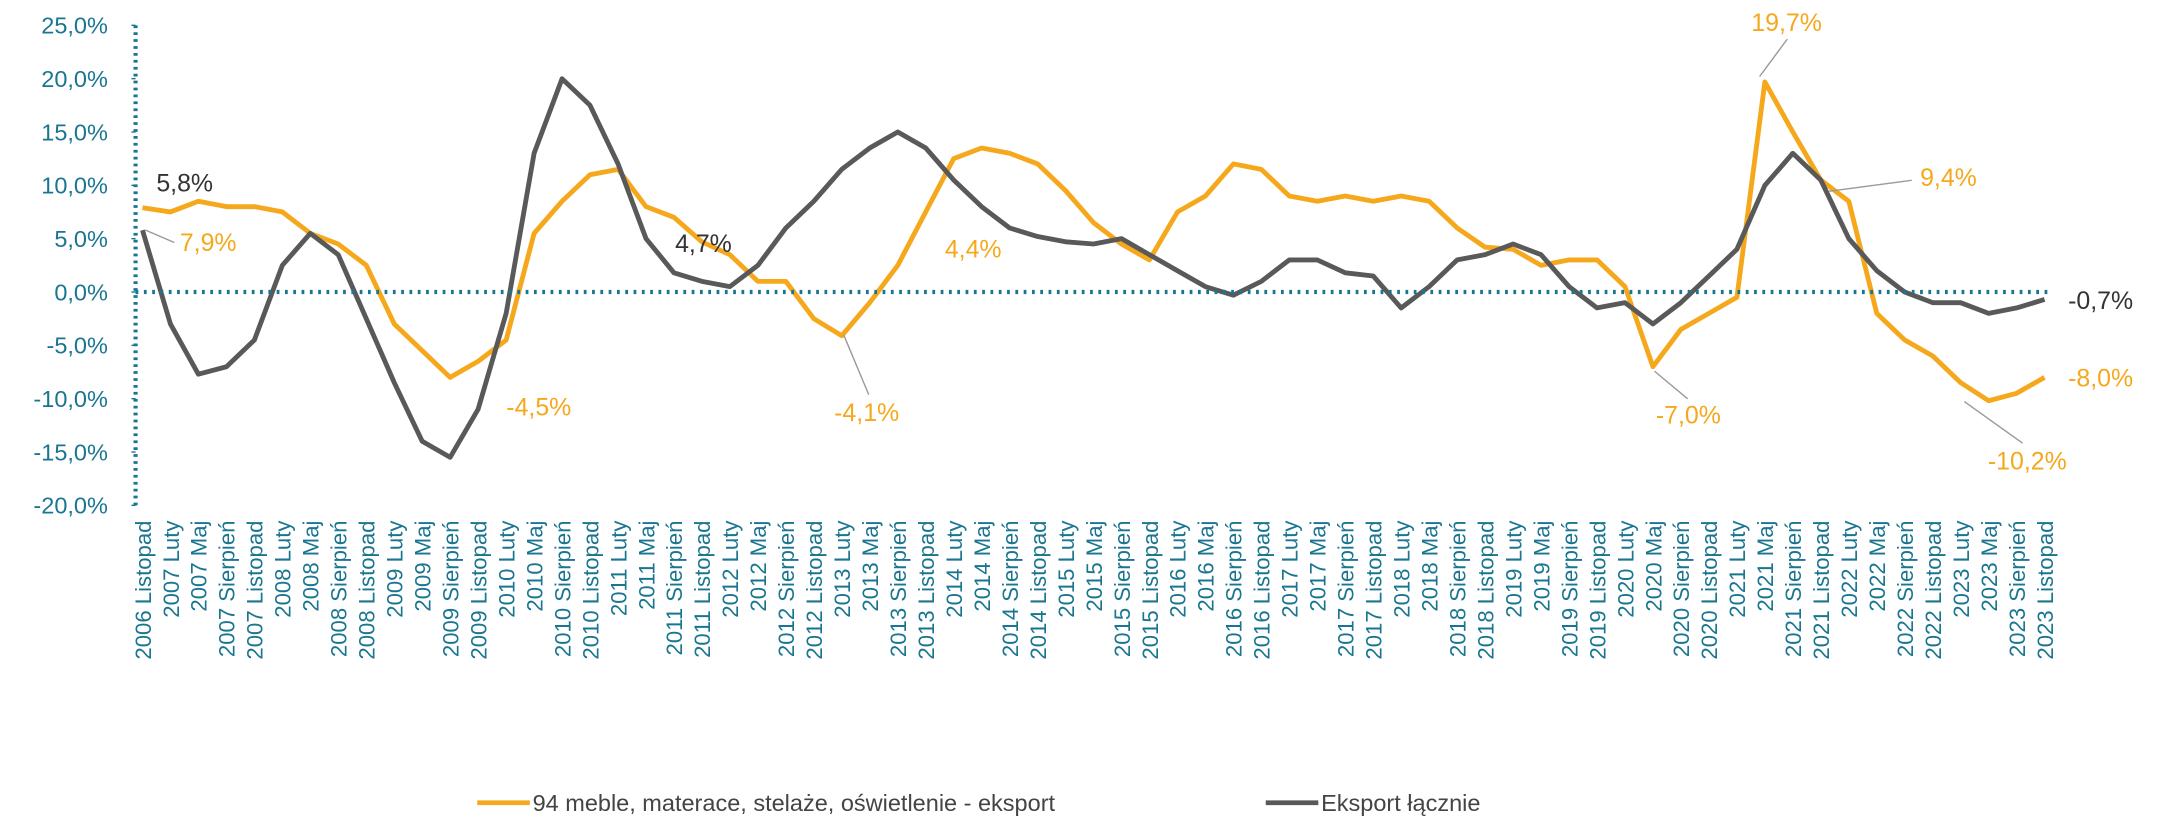  What do you see at coordinates (1948, 178) in the screenshot?
I see `annotation: 9,4%` at bounding box center [1948, 178].